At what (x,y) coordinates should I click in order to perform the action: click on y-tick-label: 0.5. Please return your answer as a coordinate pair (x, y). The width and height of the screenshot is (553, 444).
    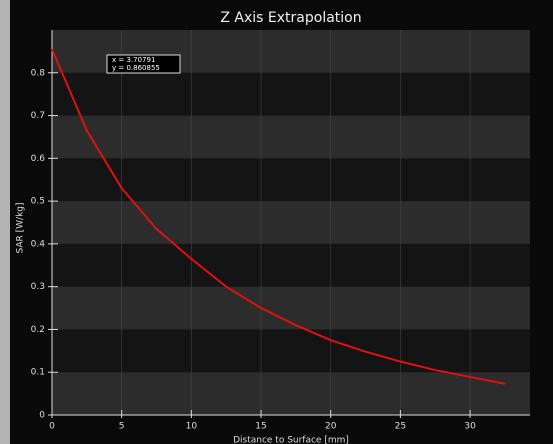
    Looking at the image, I should click on (38, 202).